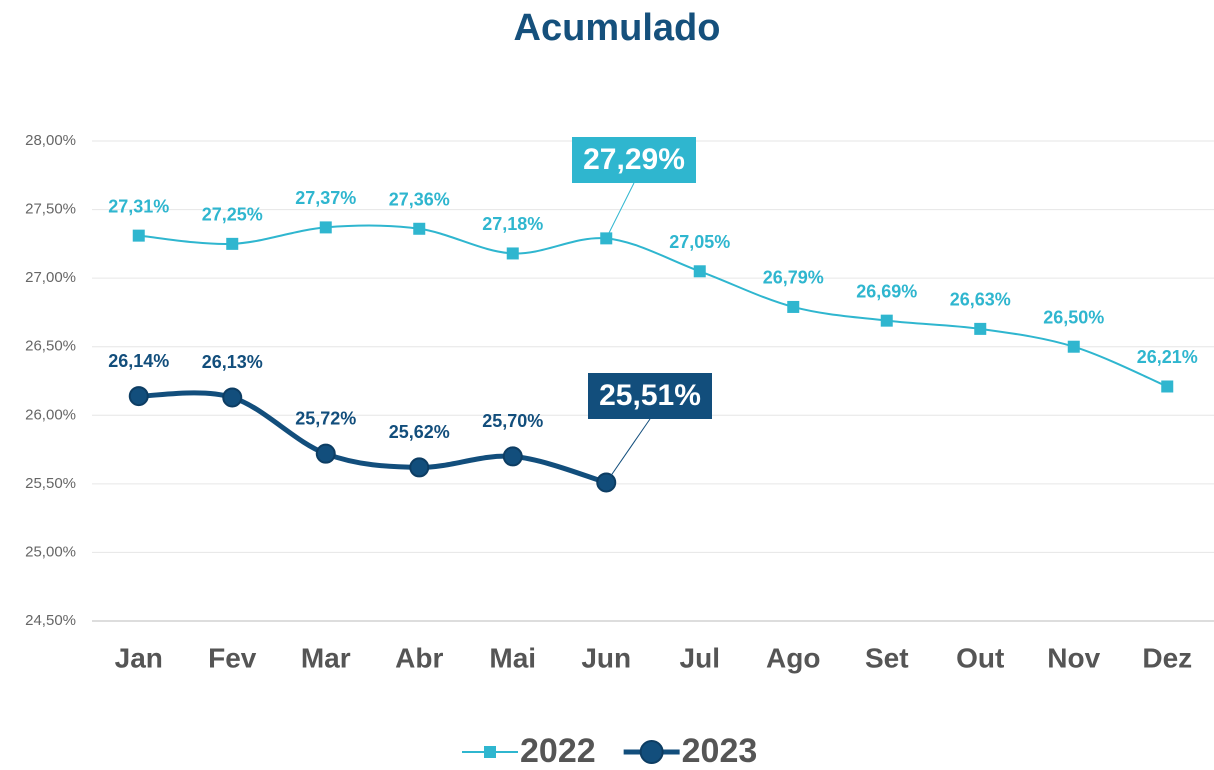 The image size is (1214, 770). Describe the element at coordinates (700, 657) in the screenshot. I see `x-tick-label: Jul` at that location.